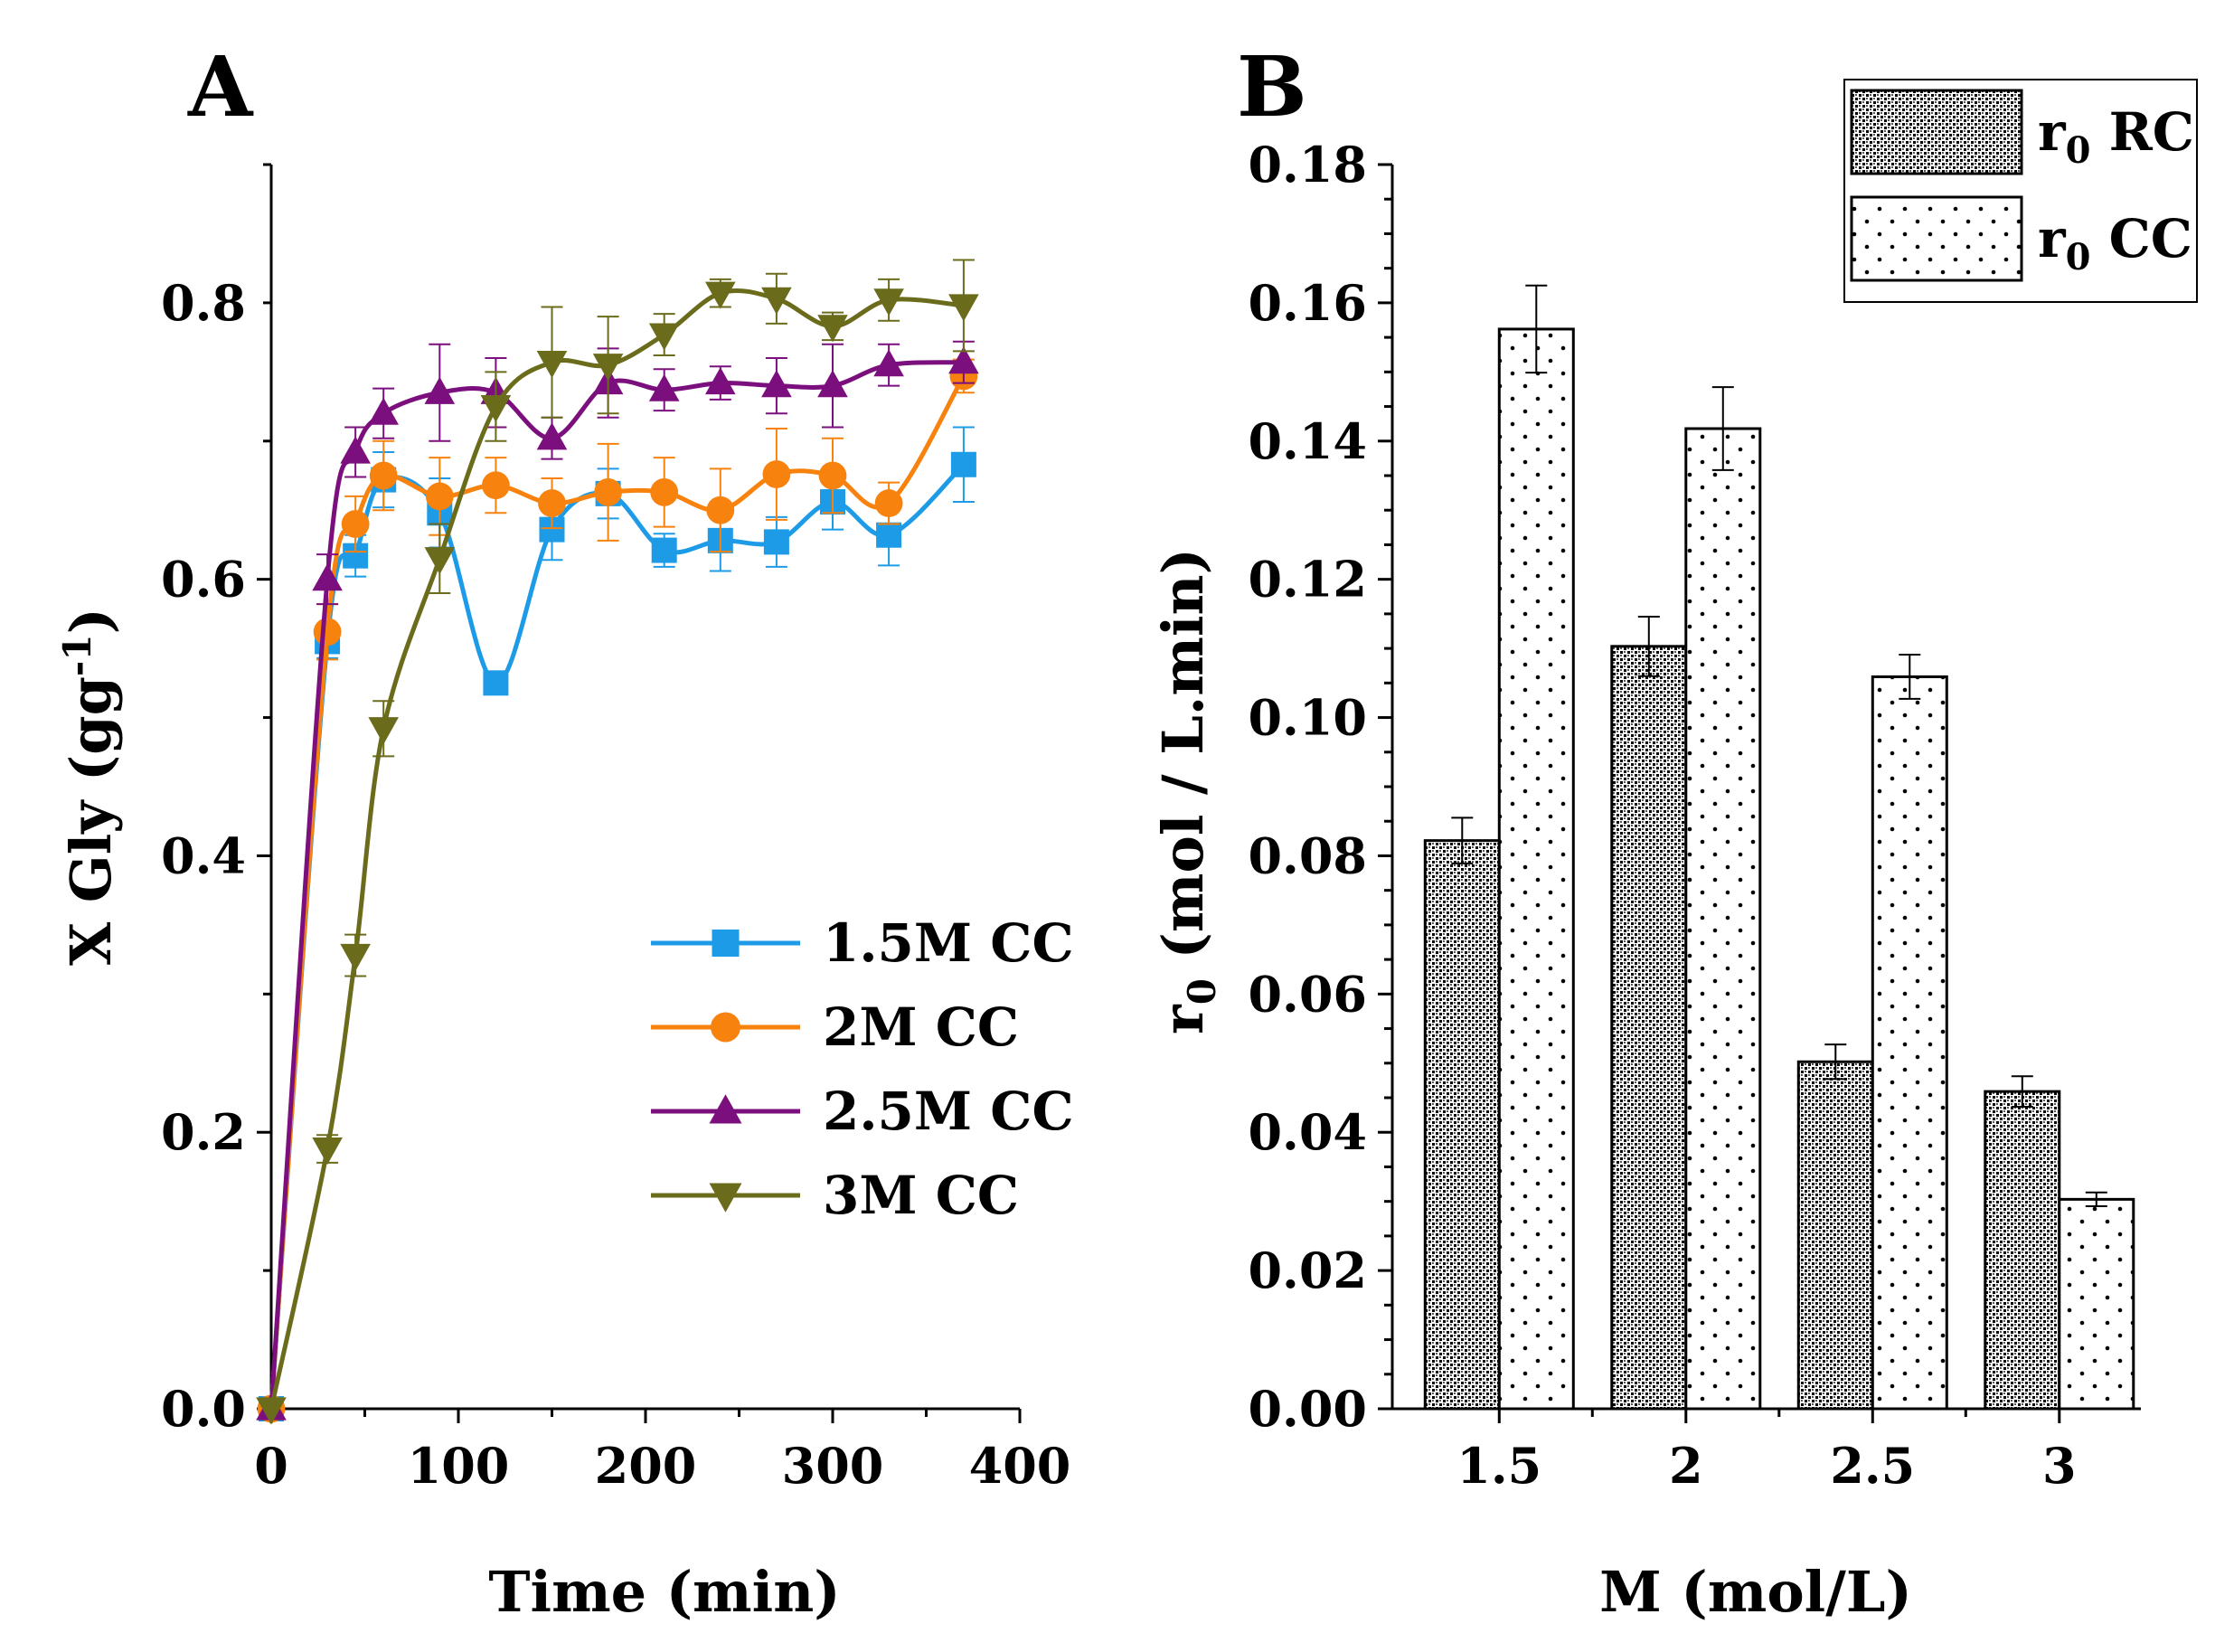 The height and width of the screenshot is (1652, 2234). Describe the element at coordinates (2059, 1466) in the screenshot. I see `panel-b-x-tick-label: 3` at that location.